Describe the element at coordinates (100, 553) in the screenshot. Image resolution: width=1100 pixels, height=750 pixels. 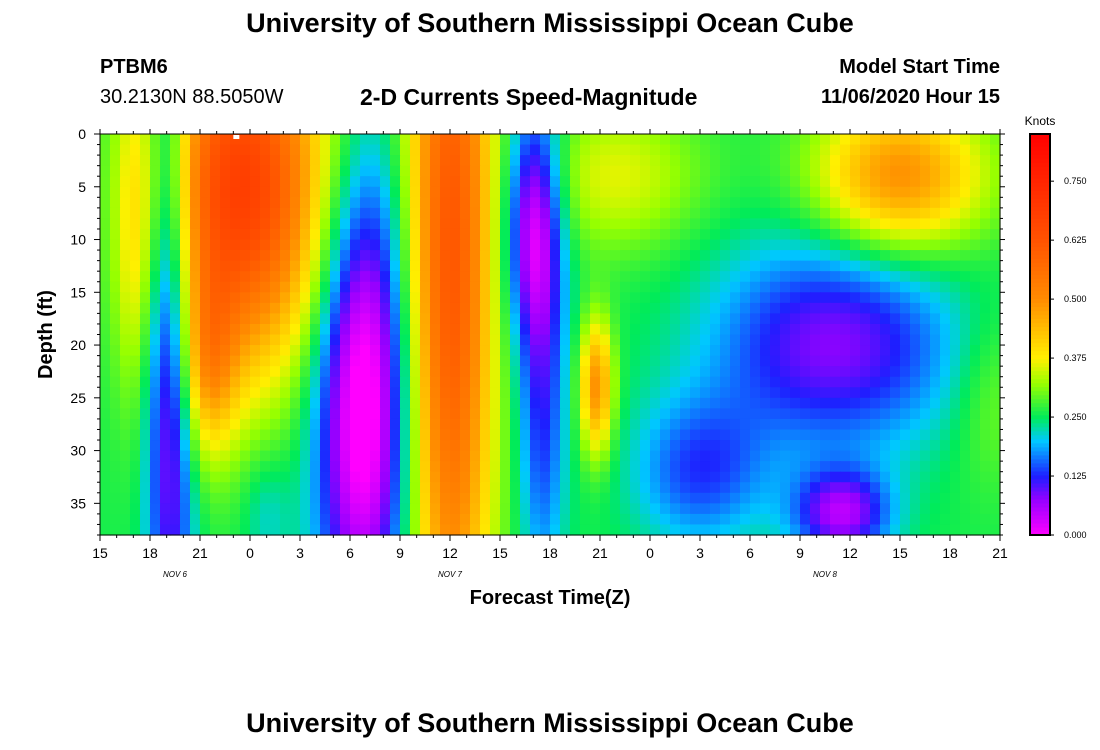
I see `x-tick-label: 15` at that location.